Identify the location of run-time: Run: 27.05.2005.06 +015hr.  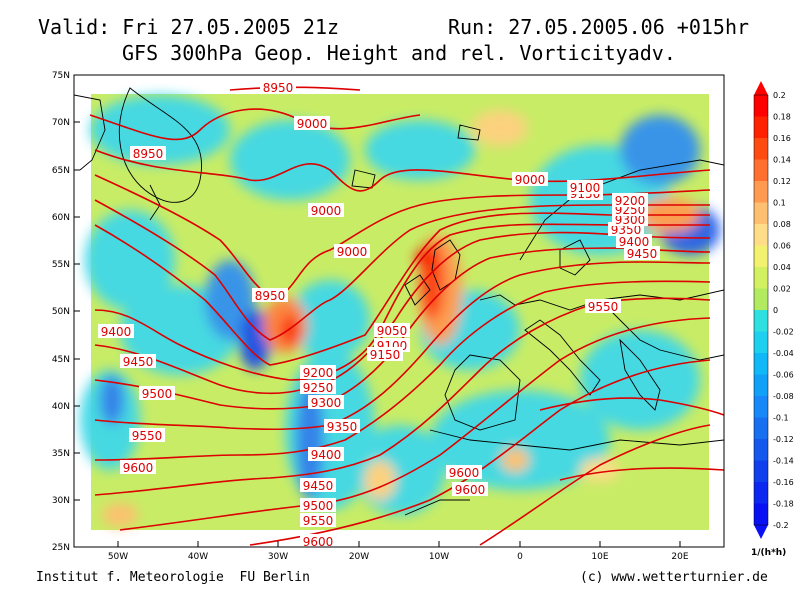
(599, 27).